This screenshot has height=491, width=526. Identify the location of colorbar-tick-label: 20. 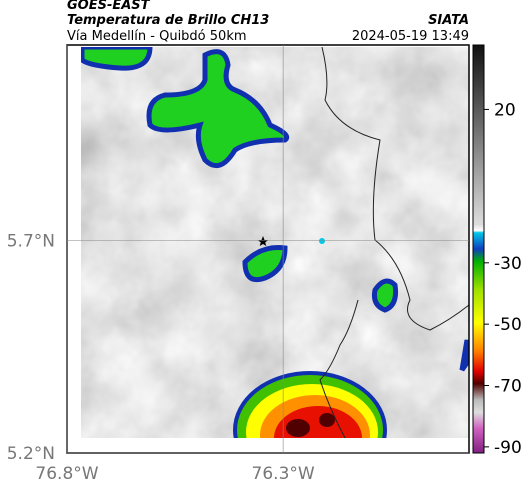
(505, 110).